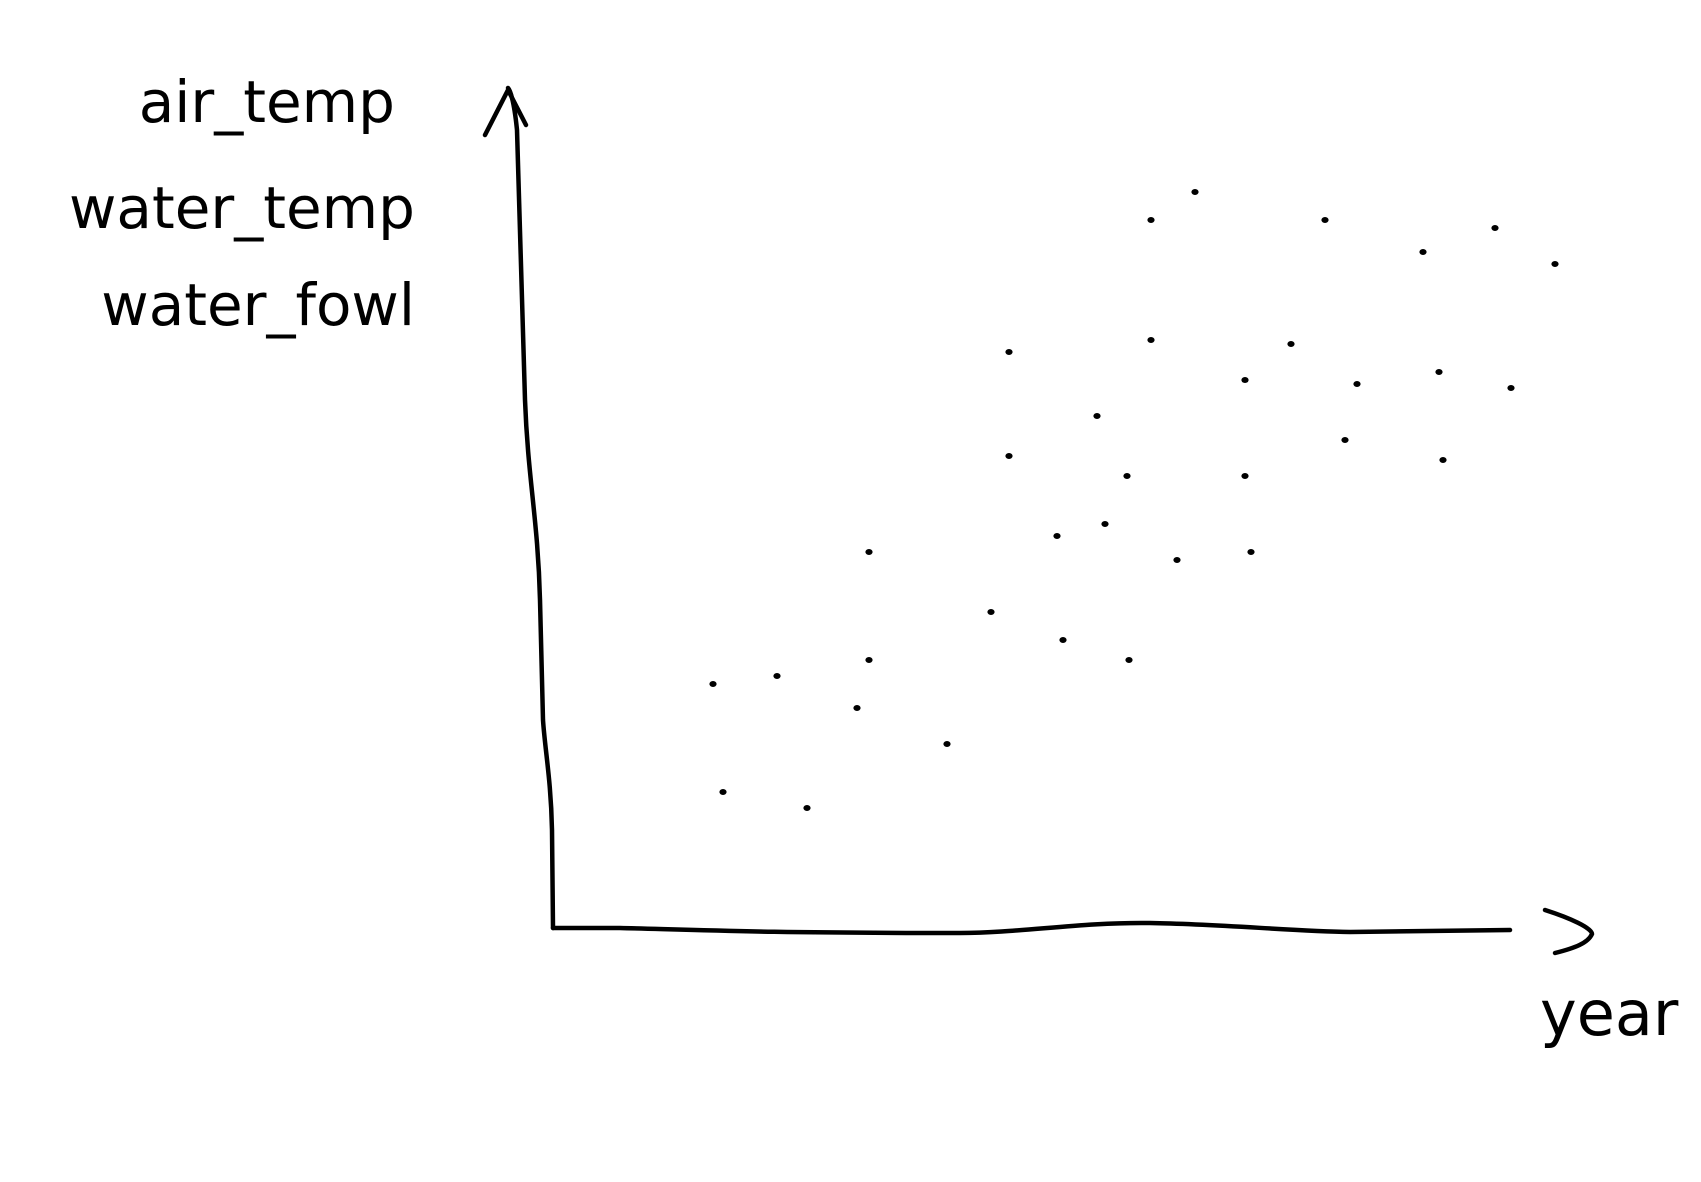 The image size is (1701, 1182). What do you see at coordinates (242, 208) in the screenshot?
I see `y-axis-label-line-2: water_temp` at bounding box center [242, 208].